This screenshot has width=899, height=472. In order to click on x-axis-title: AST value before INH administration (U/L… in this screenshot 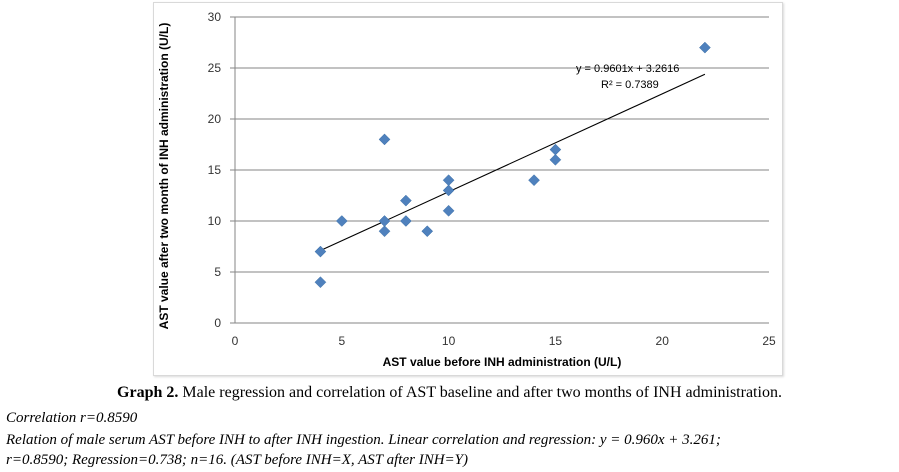, I will do `click(502, 362)`.